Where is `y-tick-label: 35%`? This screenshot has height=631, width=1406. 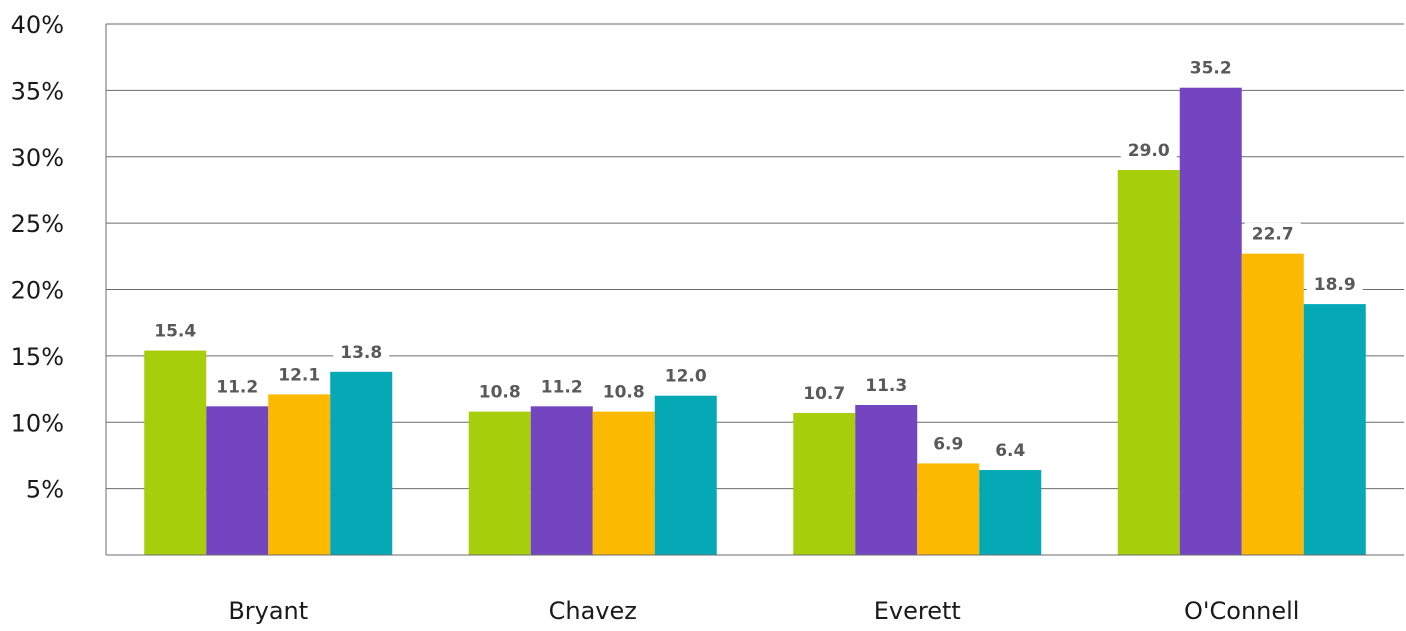 y-tick-label: 35% is located at coordinates (37, 91).